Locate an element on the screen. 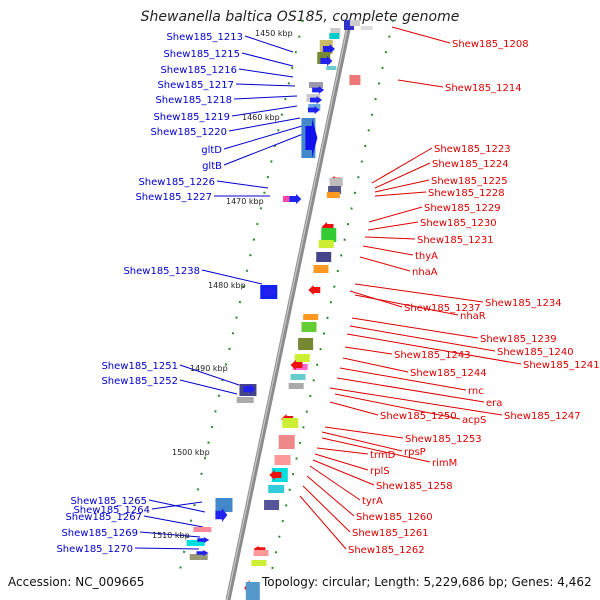  right-gene-label: Shew185_1253 is located at coordinates (443, 439).